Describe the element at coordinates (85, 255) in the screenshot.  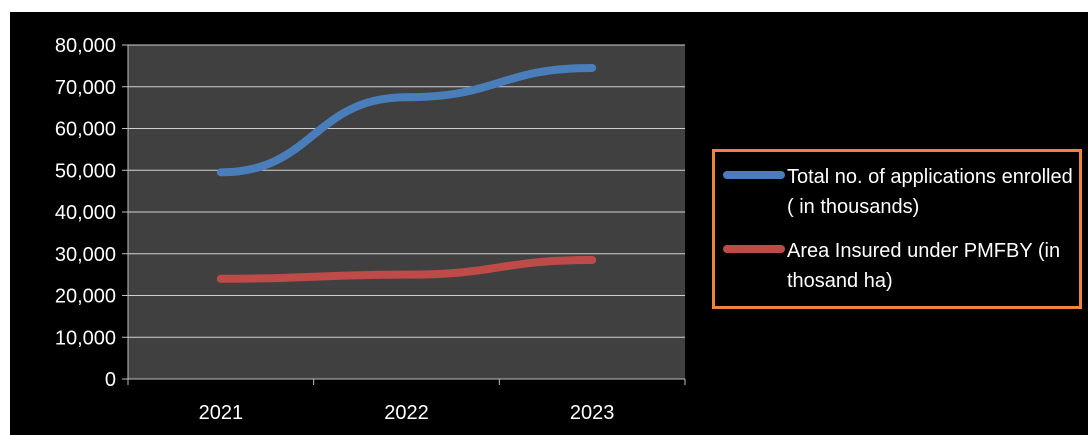
I see `y-tick-label: 30,000` at that location.